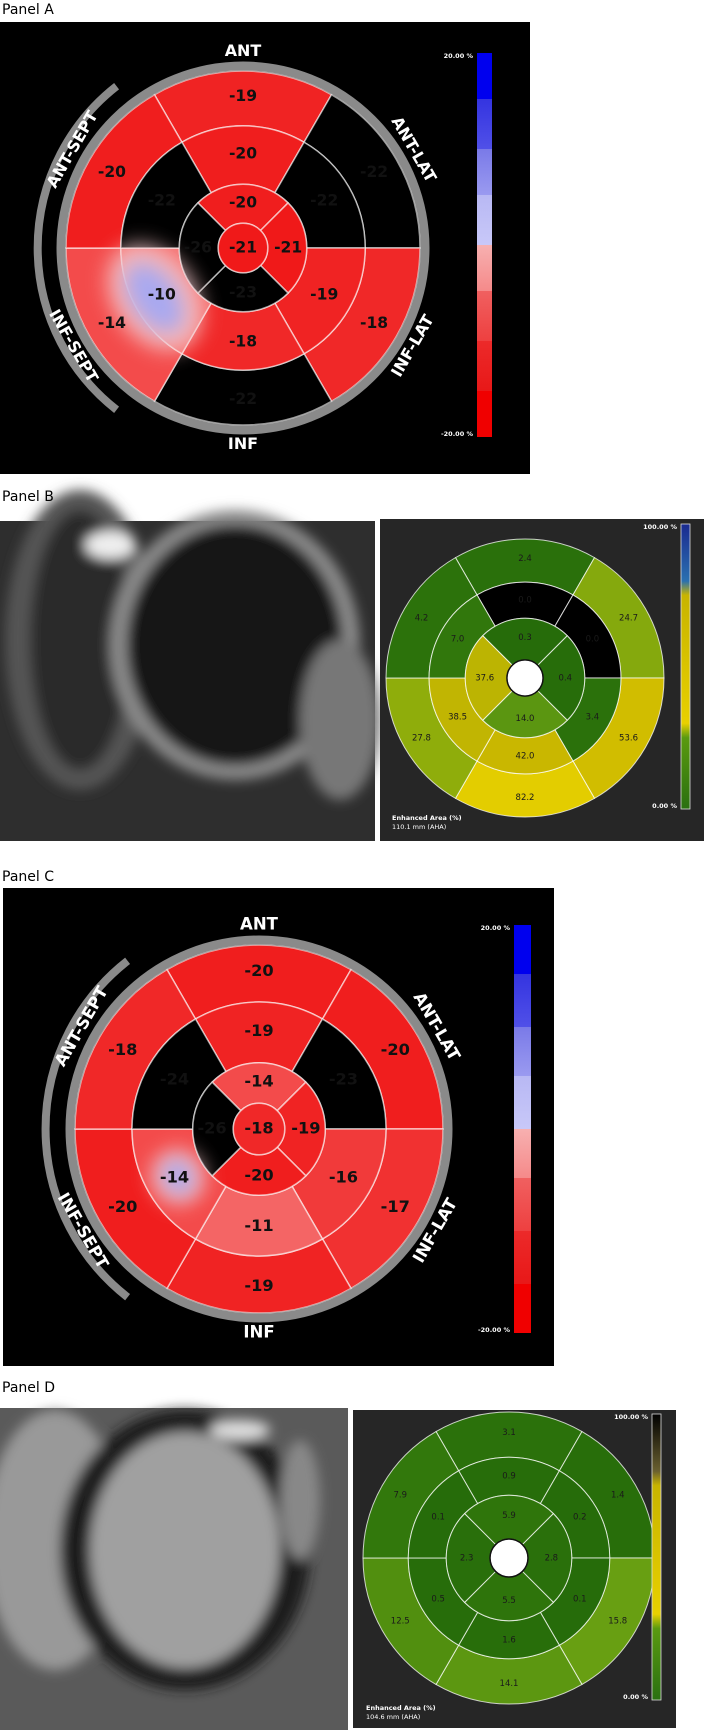  Describe the element at coordinates (593, 717) in the screenshot. I see `segment-value: 3.4` at that location.